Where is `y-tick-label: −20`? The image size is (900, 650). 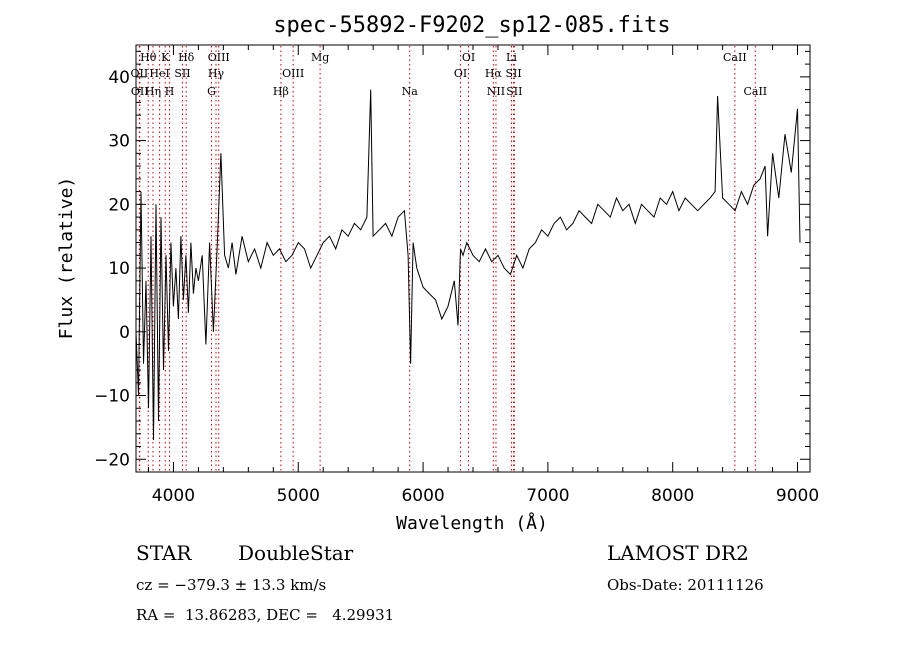
y-tick-label: −20 is located at coordinates (112, 460).